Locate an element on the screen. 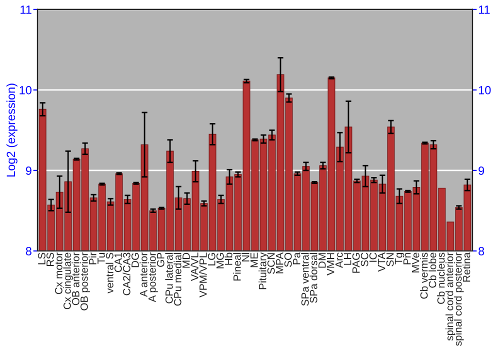 The image size is (500, 350). x-tick-label: MVe is located at coordinates (416, 262).